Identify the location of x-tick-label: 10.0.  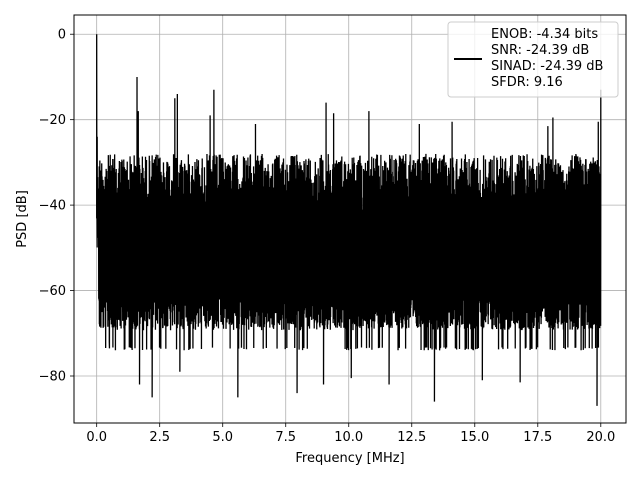
(348, 437).